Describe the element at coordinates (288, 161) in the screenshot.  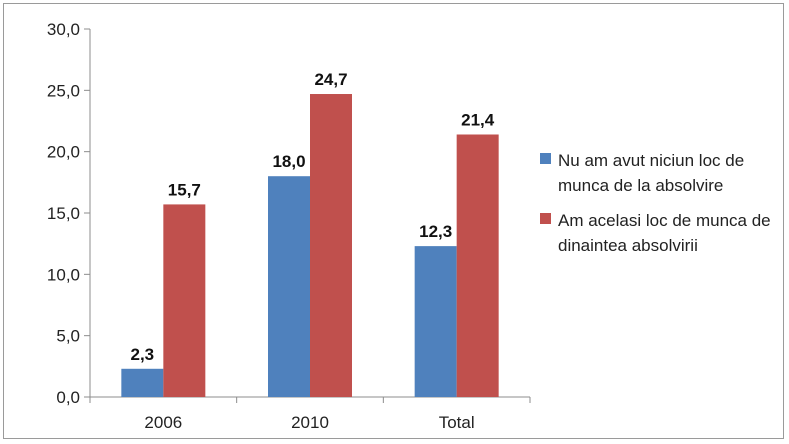
I see `data-label: 18,0` at that location.